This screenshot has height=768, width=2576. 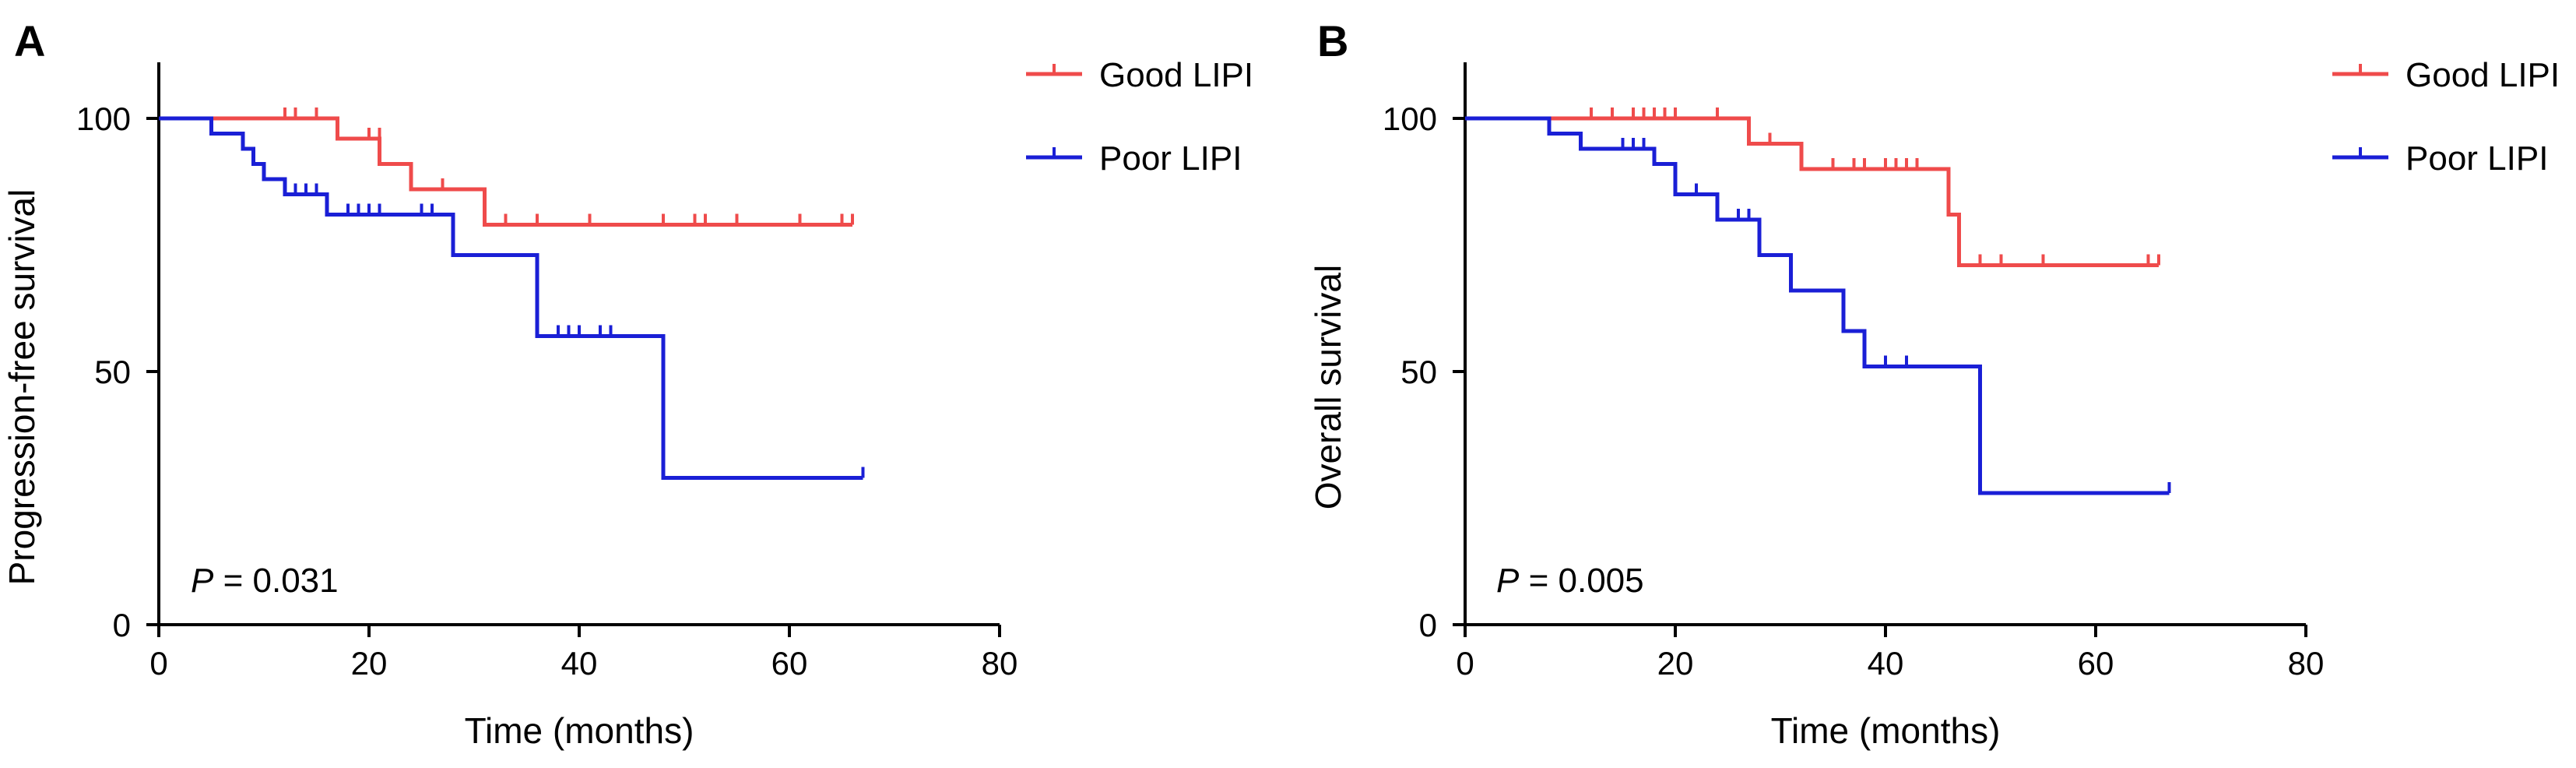 I want to click on p-value-text: = 0.031, so click(x=276, y=581).